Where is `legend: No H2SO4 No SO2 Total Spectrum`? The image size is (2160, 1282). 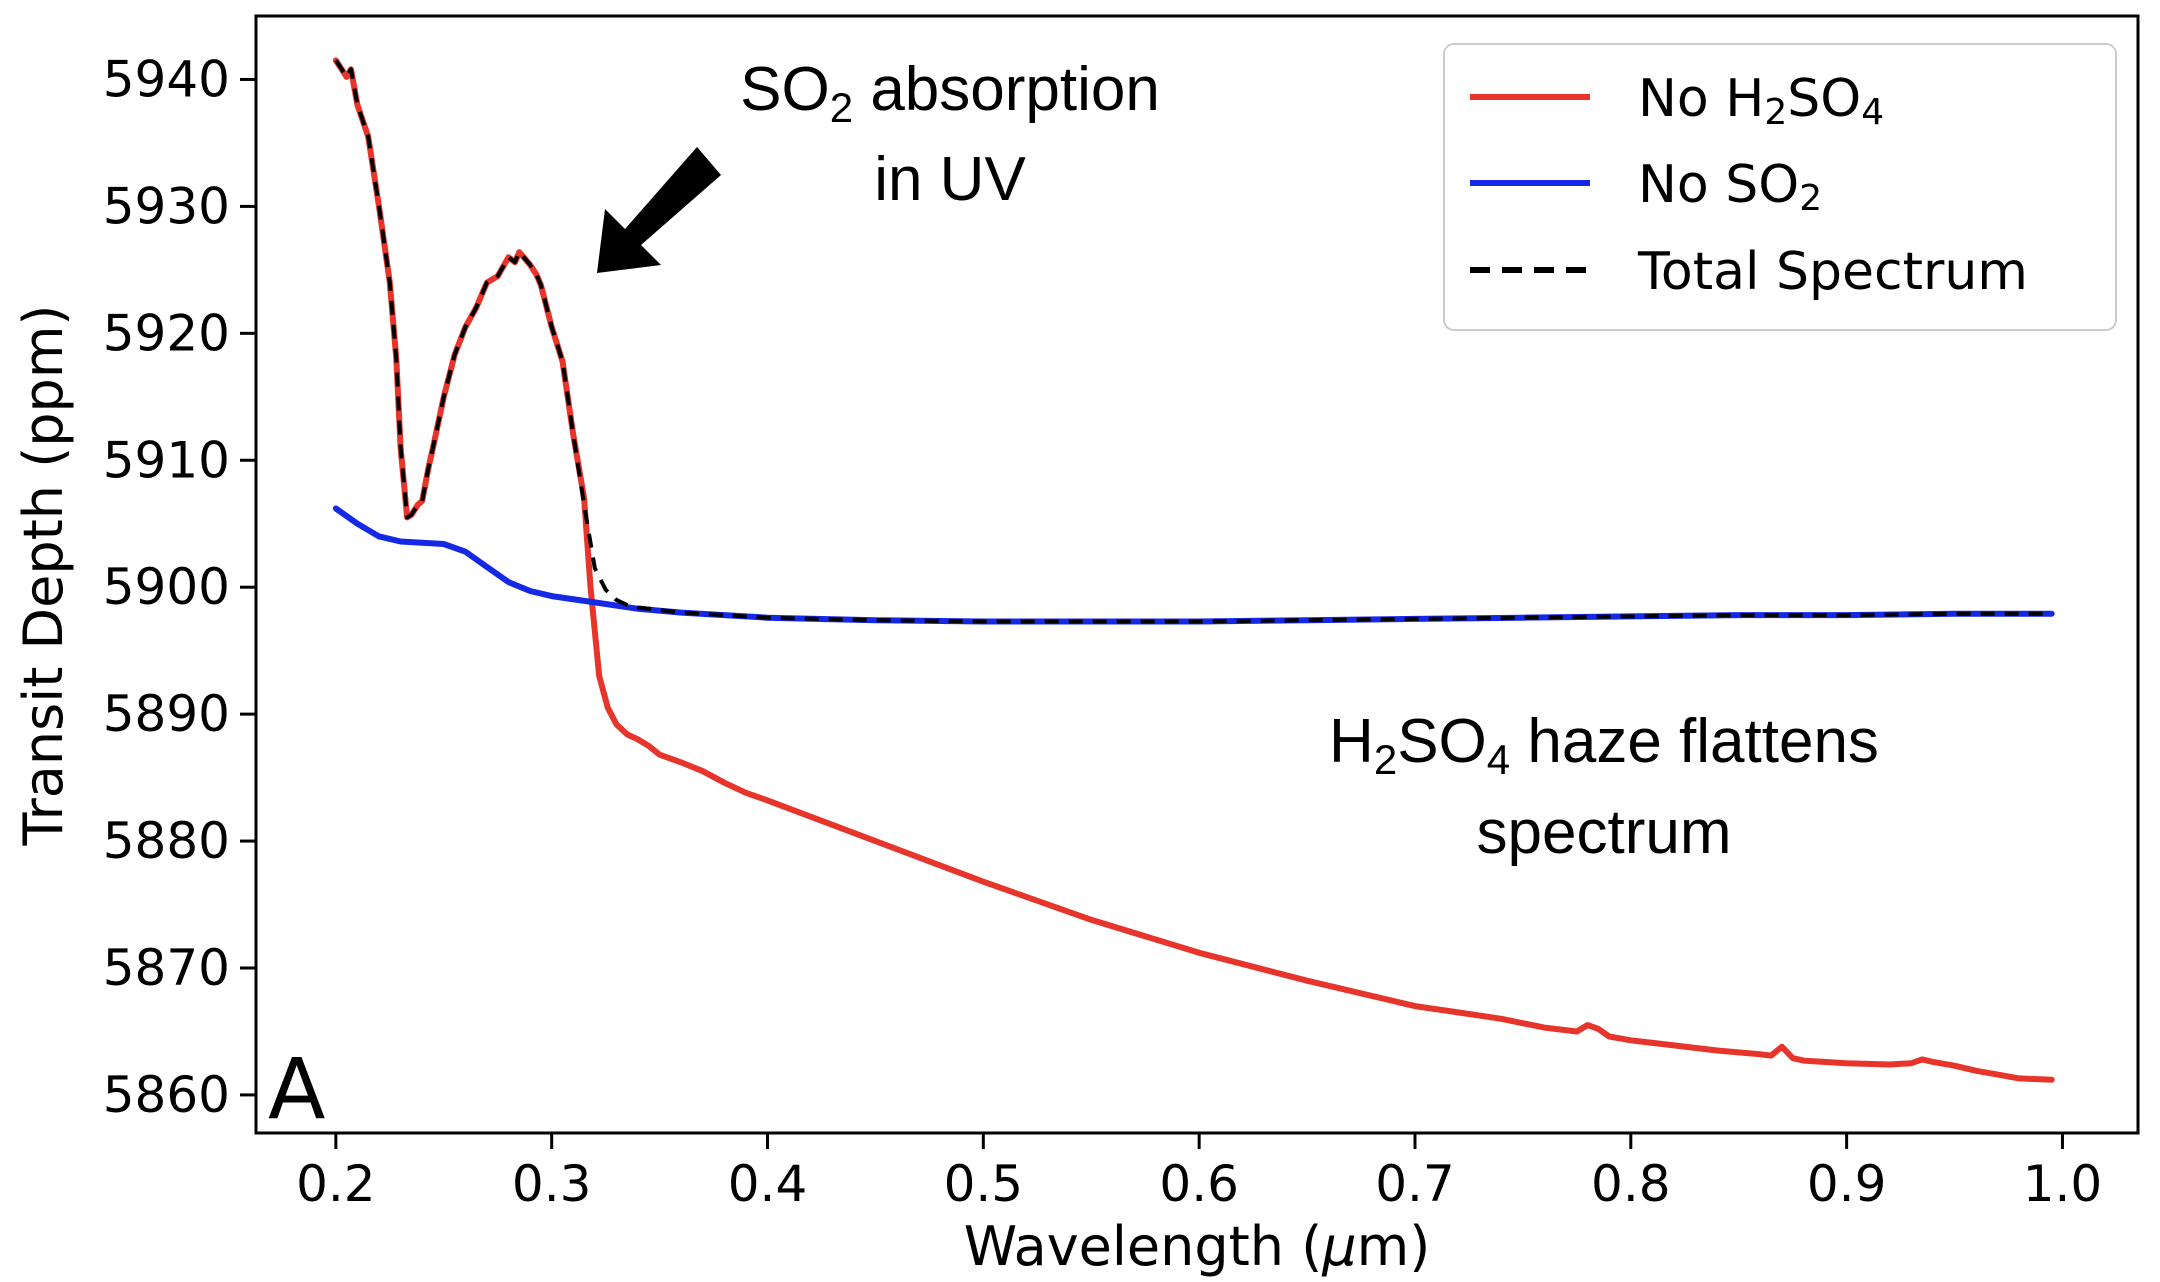
legend: No H2SO4 No SO2 Total Spectrum is located at coordinates (1780, 187).